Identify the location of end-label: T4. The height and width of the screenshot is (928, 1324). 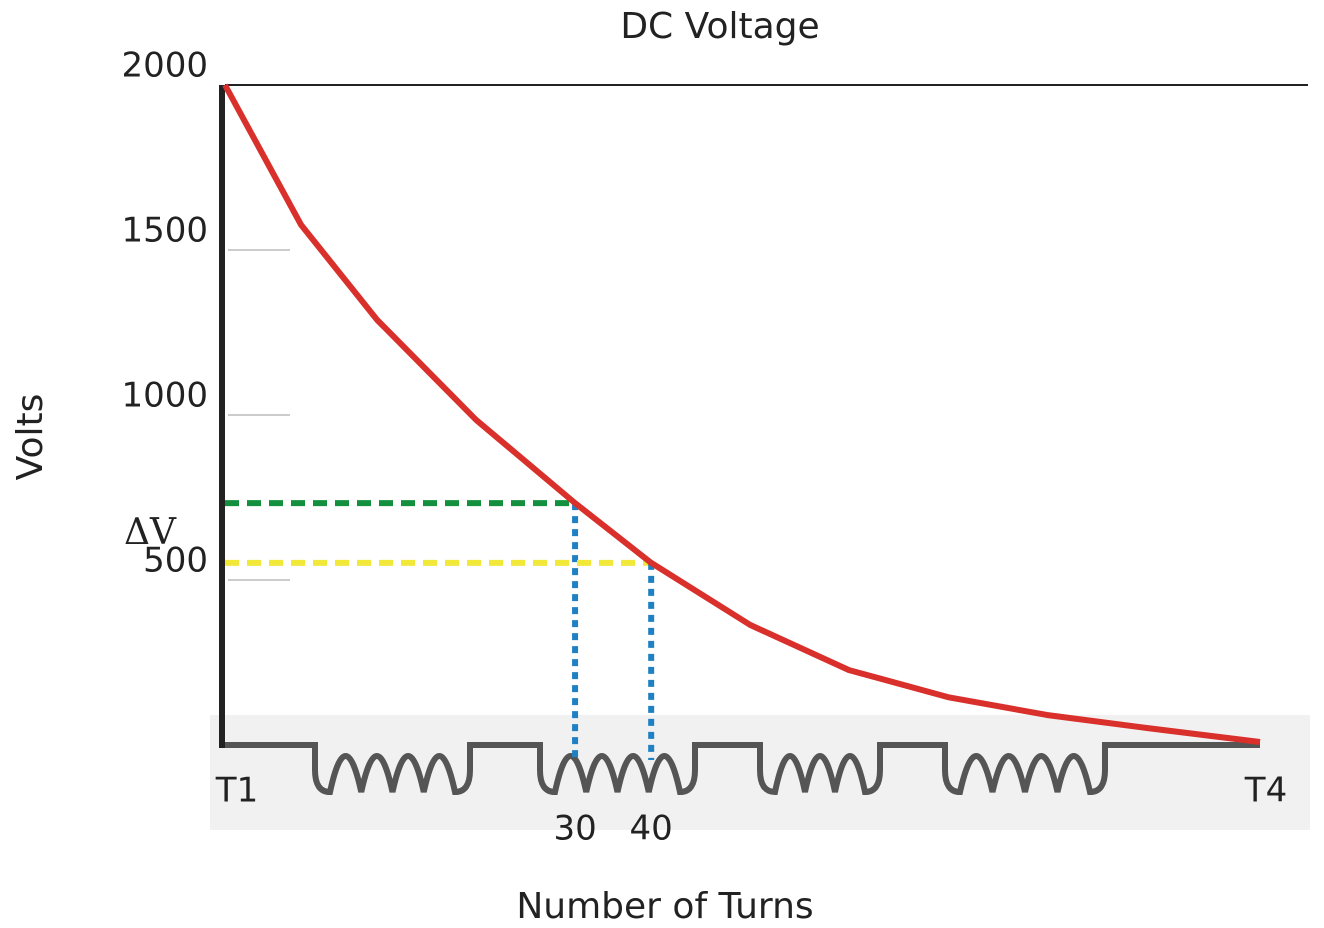
(1265, 791).